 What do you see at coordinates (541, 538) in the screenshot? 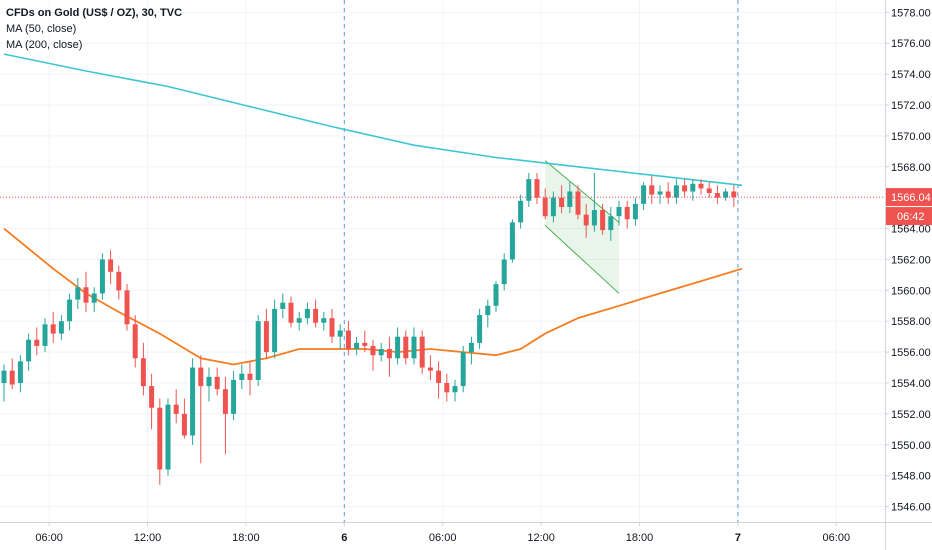
I see `time-tick-label: 12:00` at bounding box center [541, 538].